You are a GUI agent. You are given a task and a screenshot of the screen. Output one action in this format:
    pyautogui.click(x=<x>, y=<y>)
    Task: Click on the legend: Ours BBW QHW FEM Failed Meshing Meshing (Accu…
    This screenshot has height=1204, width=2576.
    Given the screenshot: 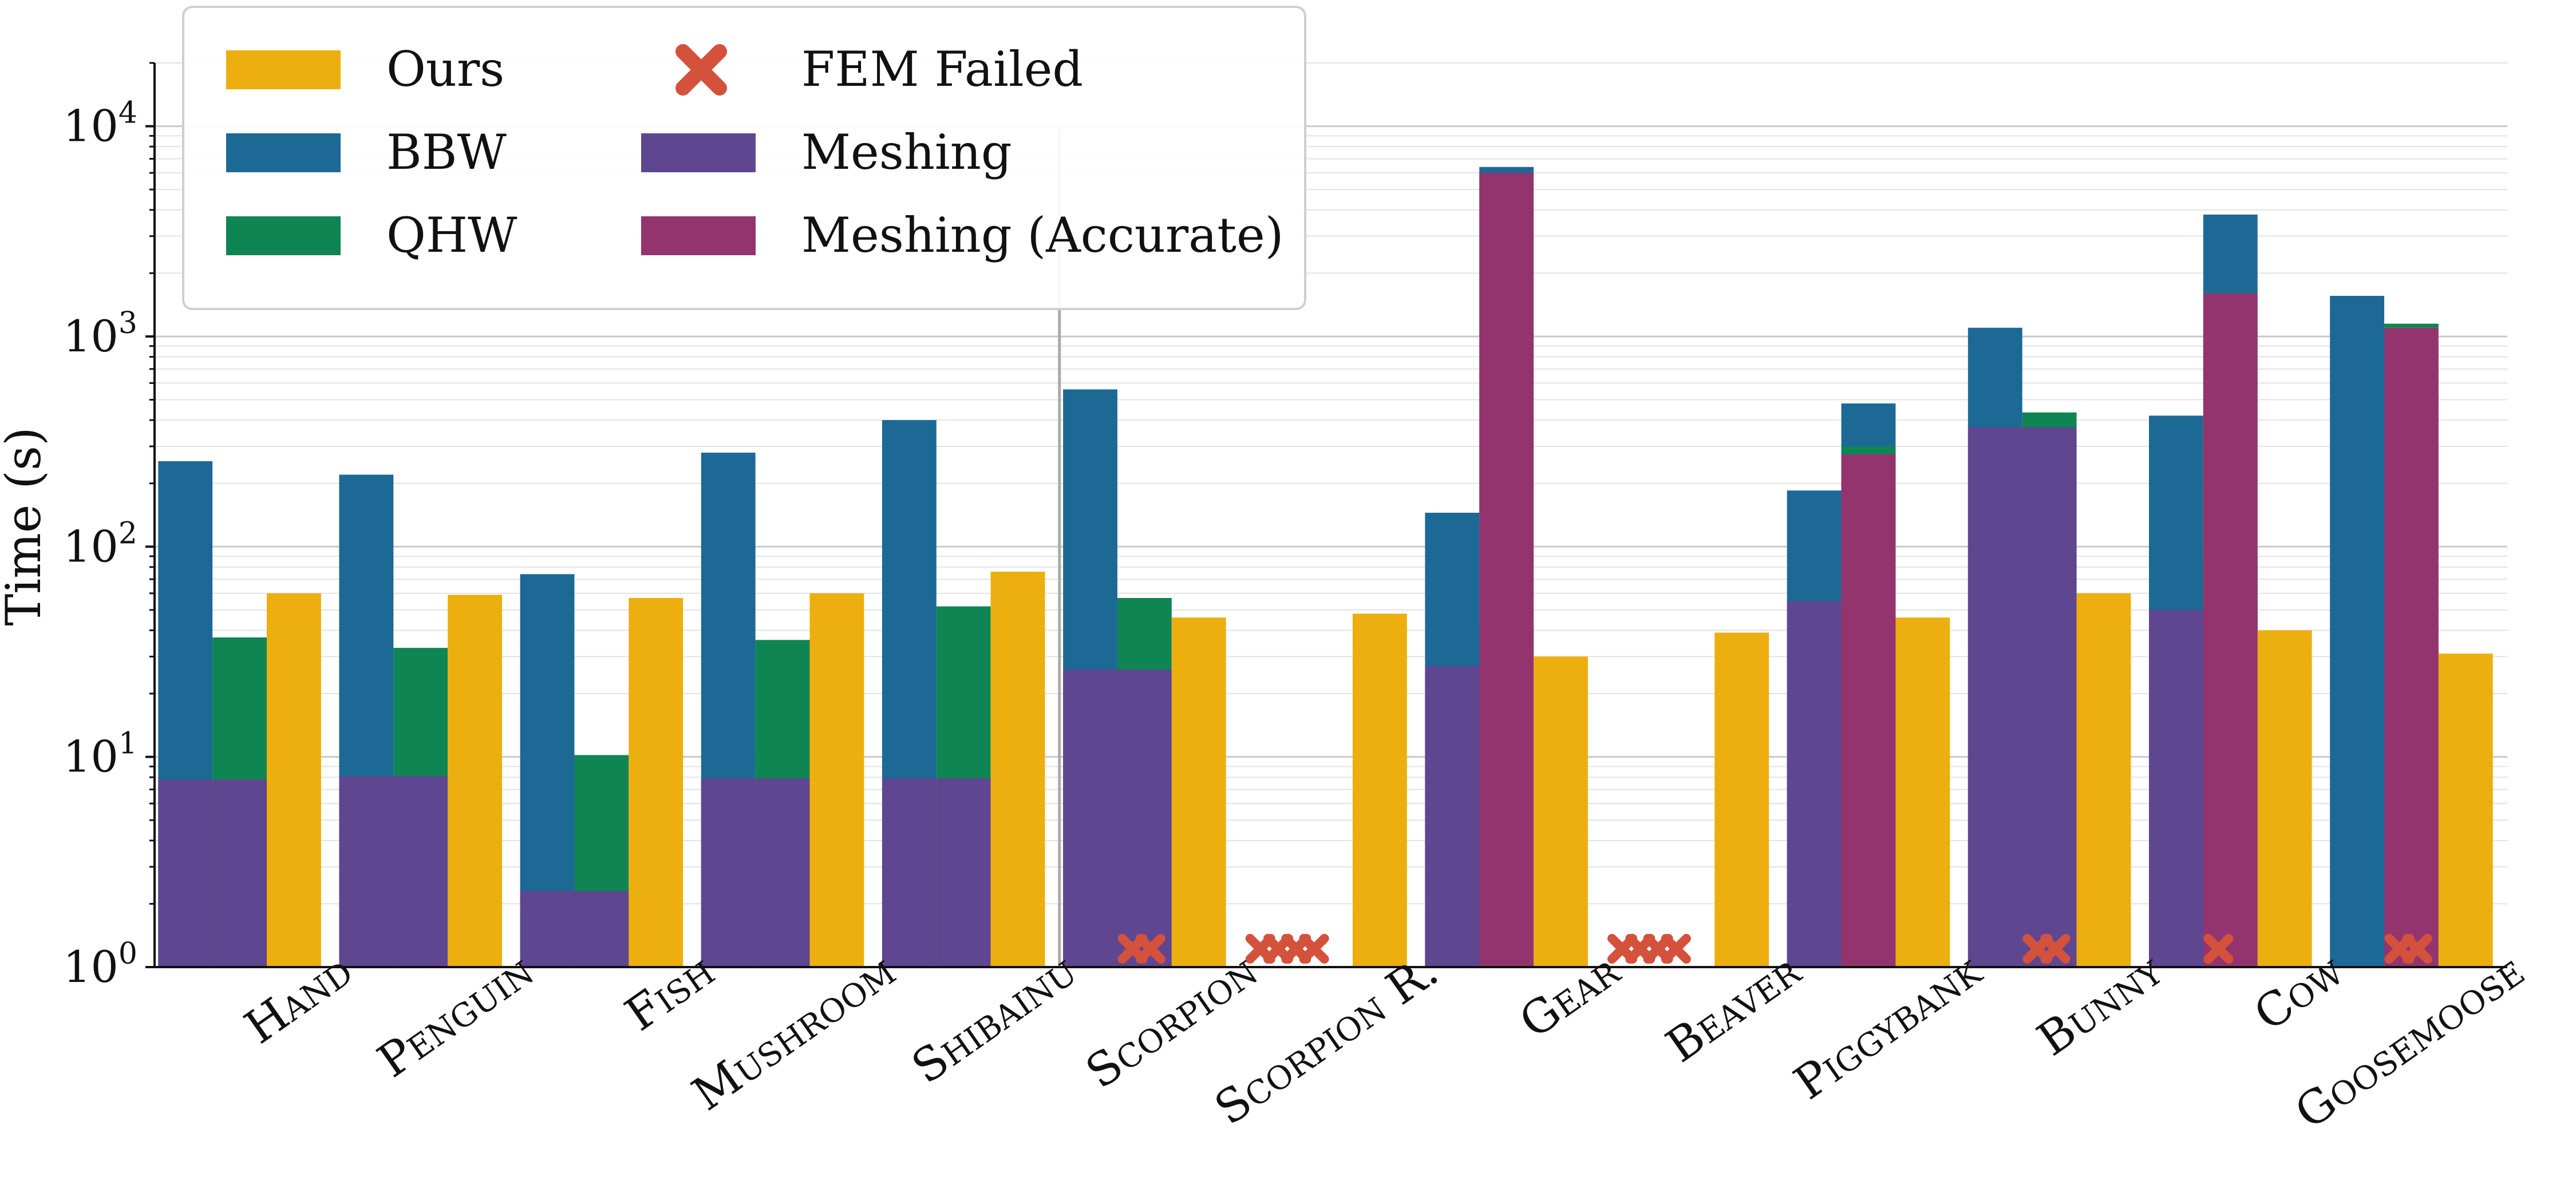 What is the action you would take?
    pyautogui.click(x=744, y=158)
    